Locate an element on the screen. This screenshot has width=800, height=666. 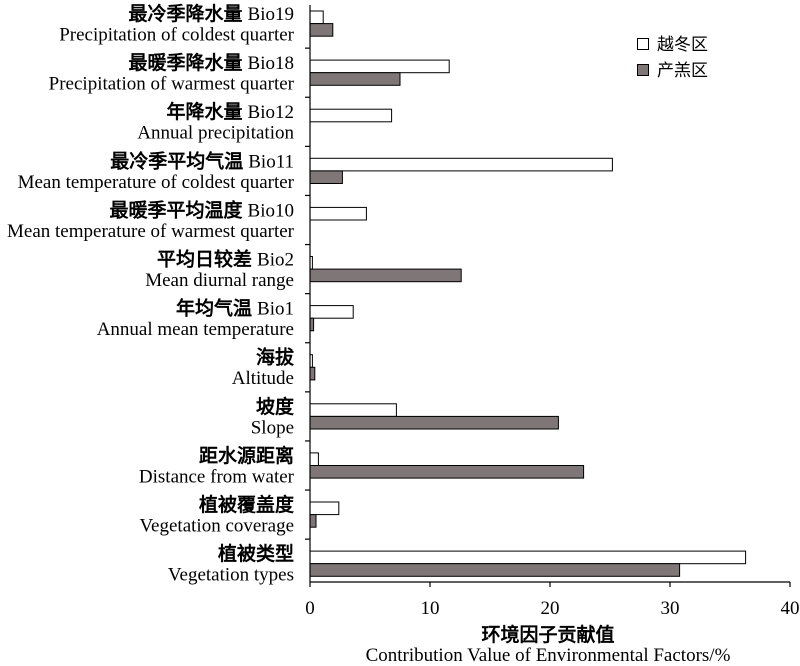
x-tick-label: 30 is located at coordinates (670, 608).